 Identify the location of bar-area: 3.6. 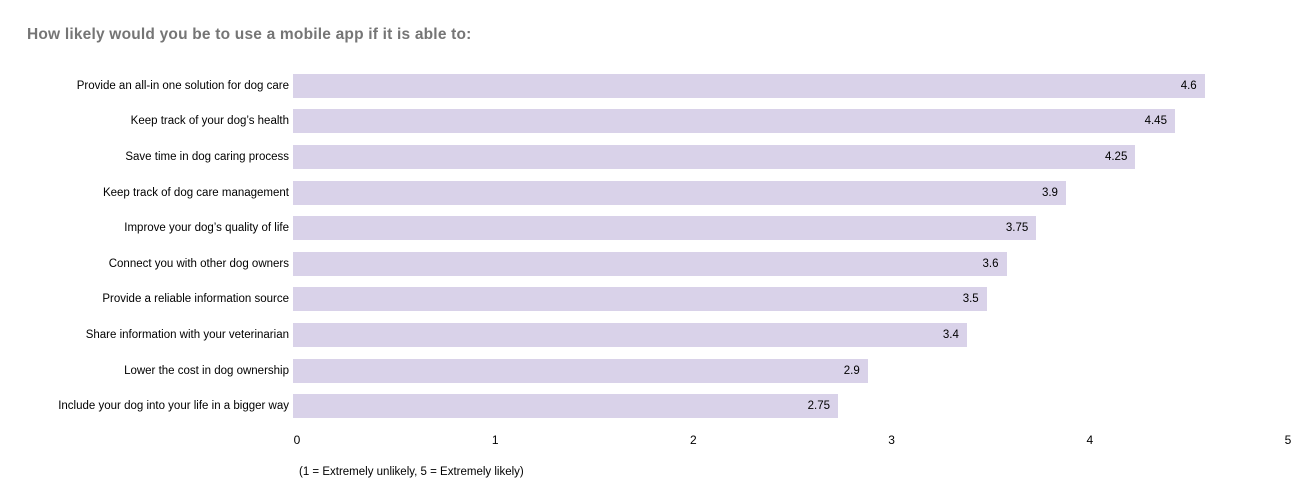
(788, 263).